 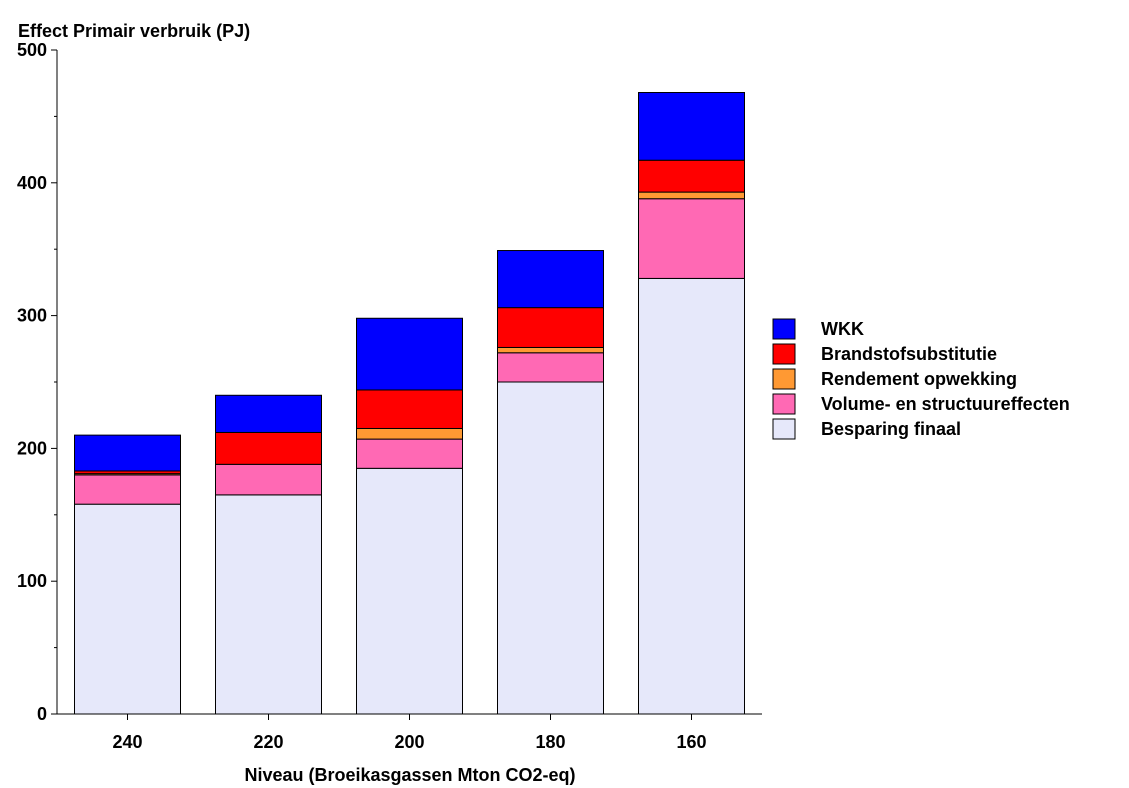 I want to click on y-tick-label: 500, so click(x=32, y=50).